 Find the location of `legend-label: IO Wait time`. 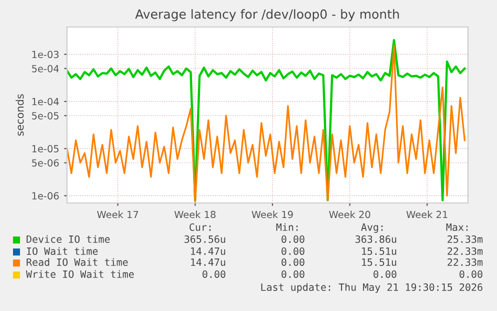

legend-label: IO Wait time is located at coordinates (62, 251).